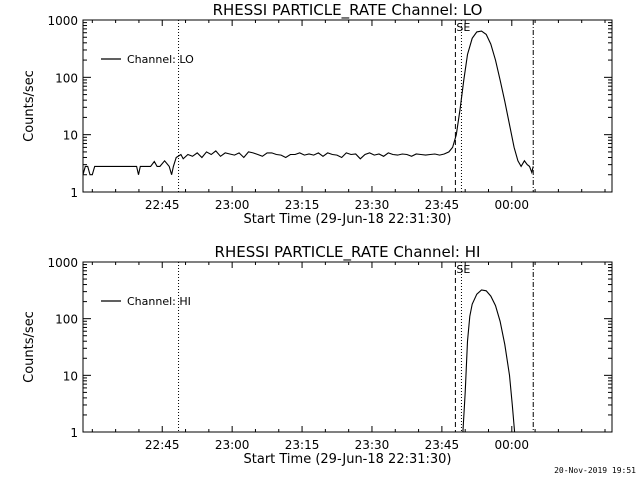 The height and width of the screenshot is (480, 640). Describe the element at coordinates (348, 252) in the screenshot. I see `chart-title: RHESSI PARTICLE_RATE Channel: HI` at that location.